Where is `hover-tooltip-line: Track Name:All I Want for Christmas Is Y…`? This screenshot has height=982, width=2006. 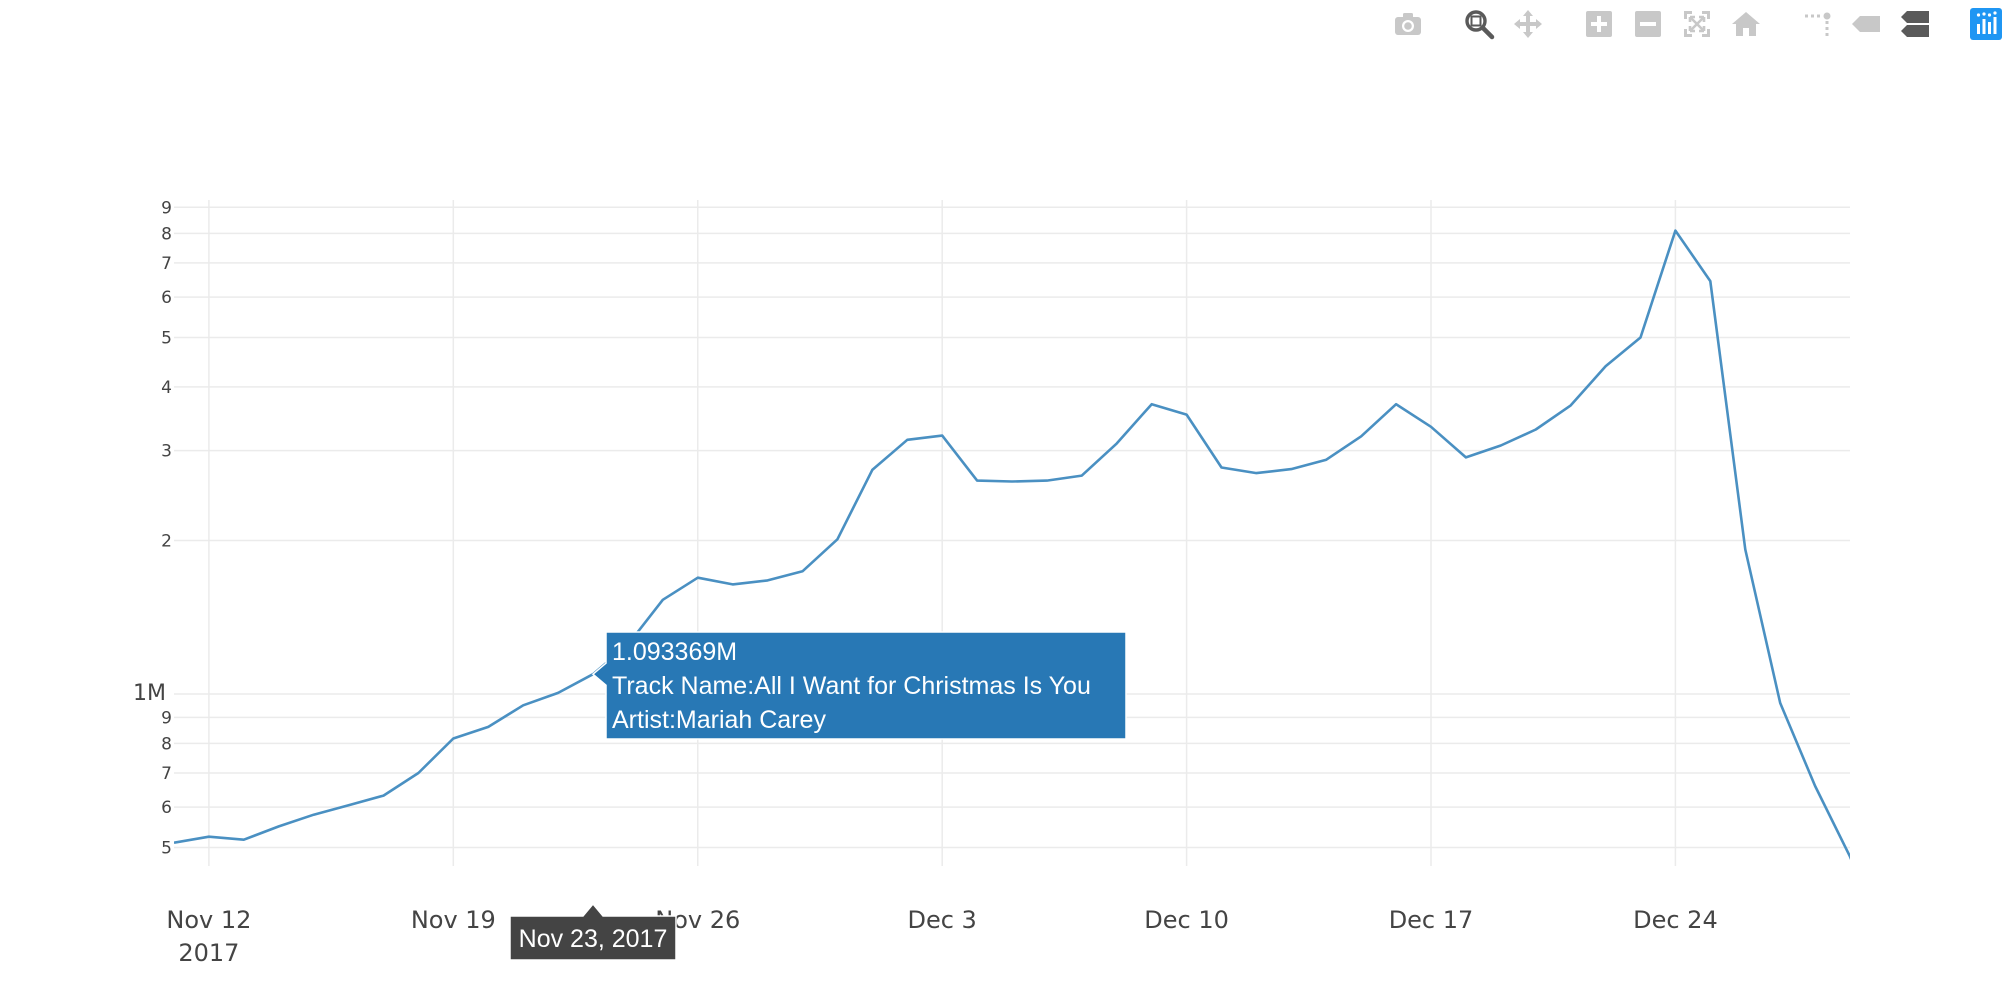
hover-tooltip-line: Track Name:All I Want for Christmas Is Y… is located at coordinates (851, 686).